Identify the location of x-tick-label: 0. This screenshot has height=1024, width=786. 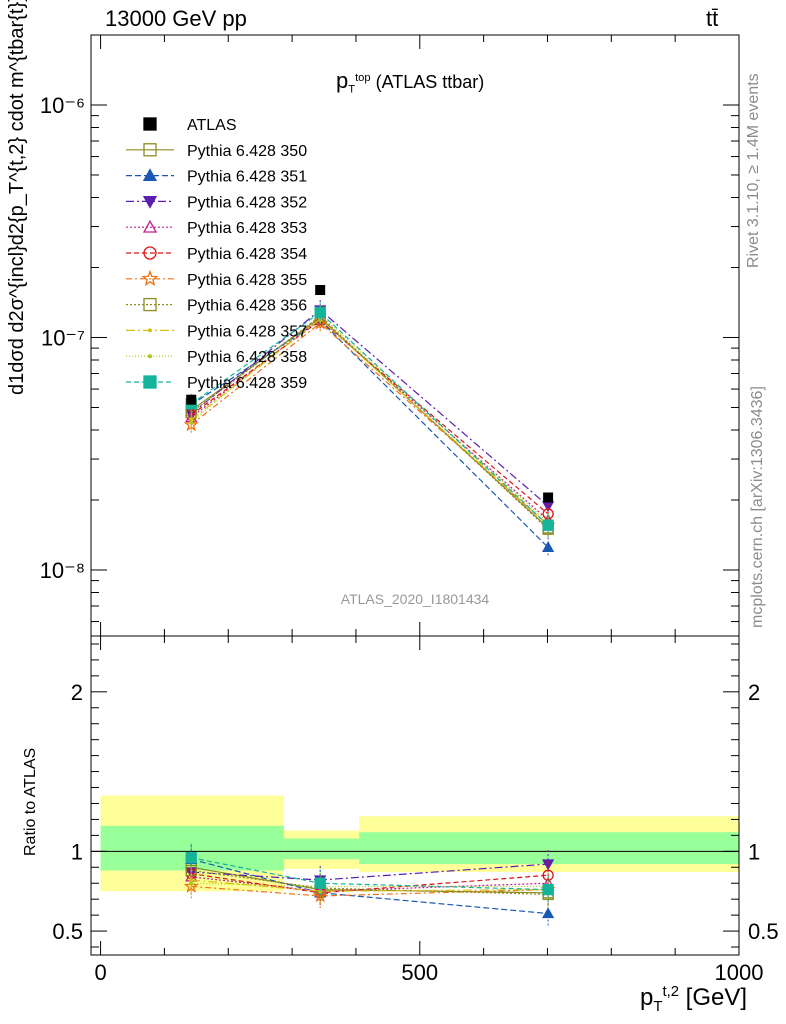
(100, 972).